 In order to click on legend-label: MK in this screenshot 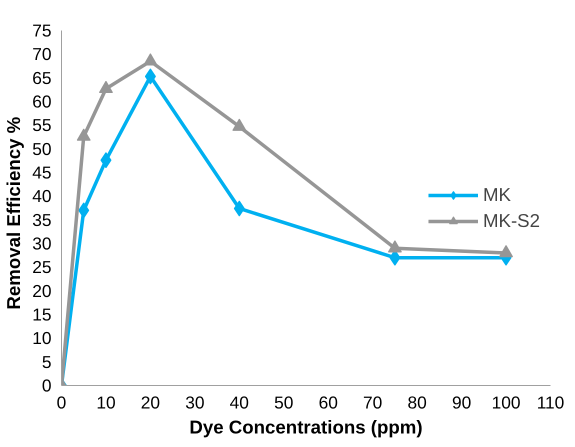, I will do `click(496, 195)`.